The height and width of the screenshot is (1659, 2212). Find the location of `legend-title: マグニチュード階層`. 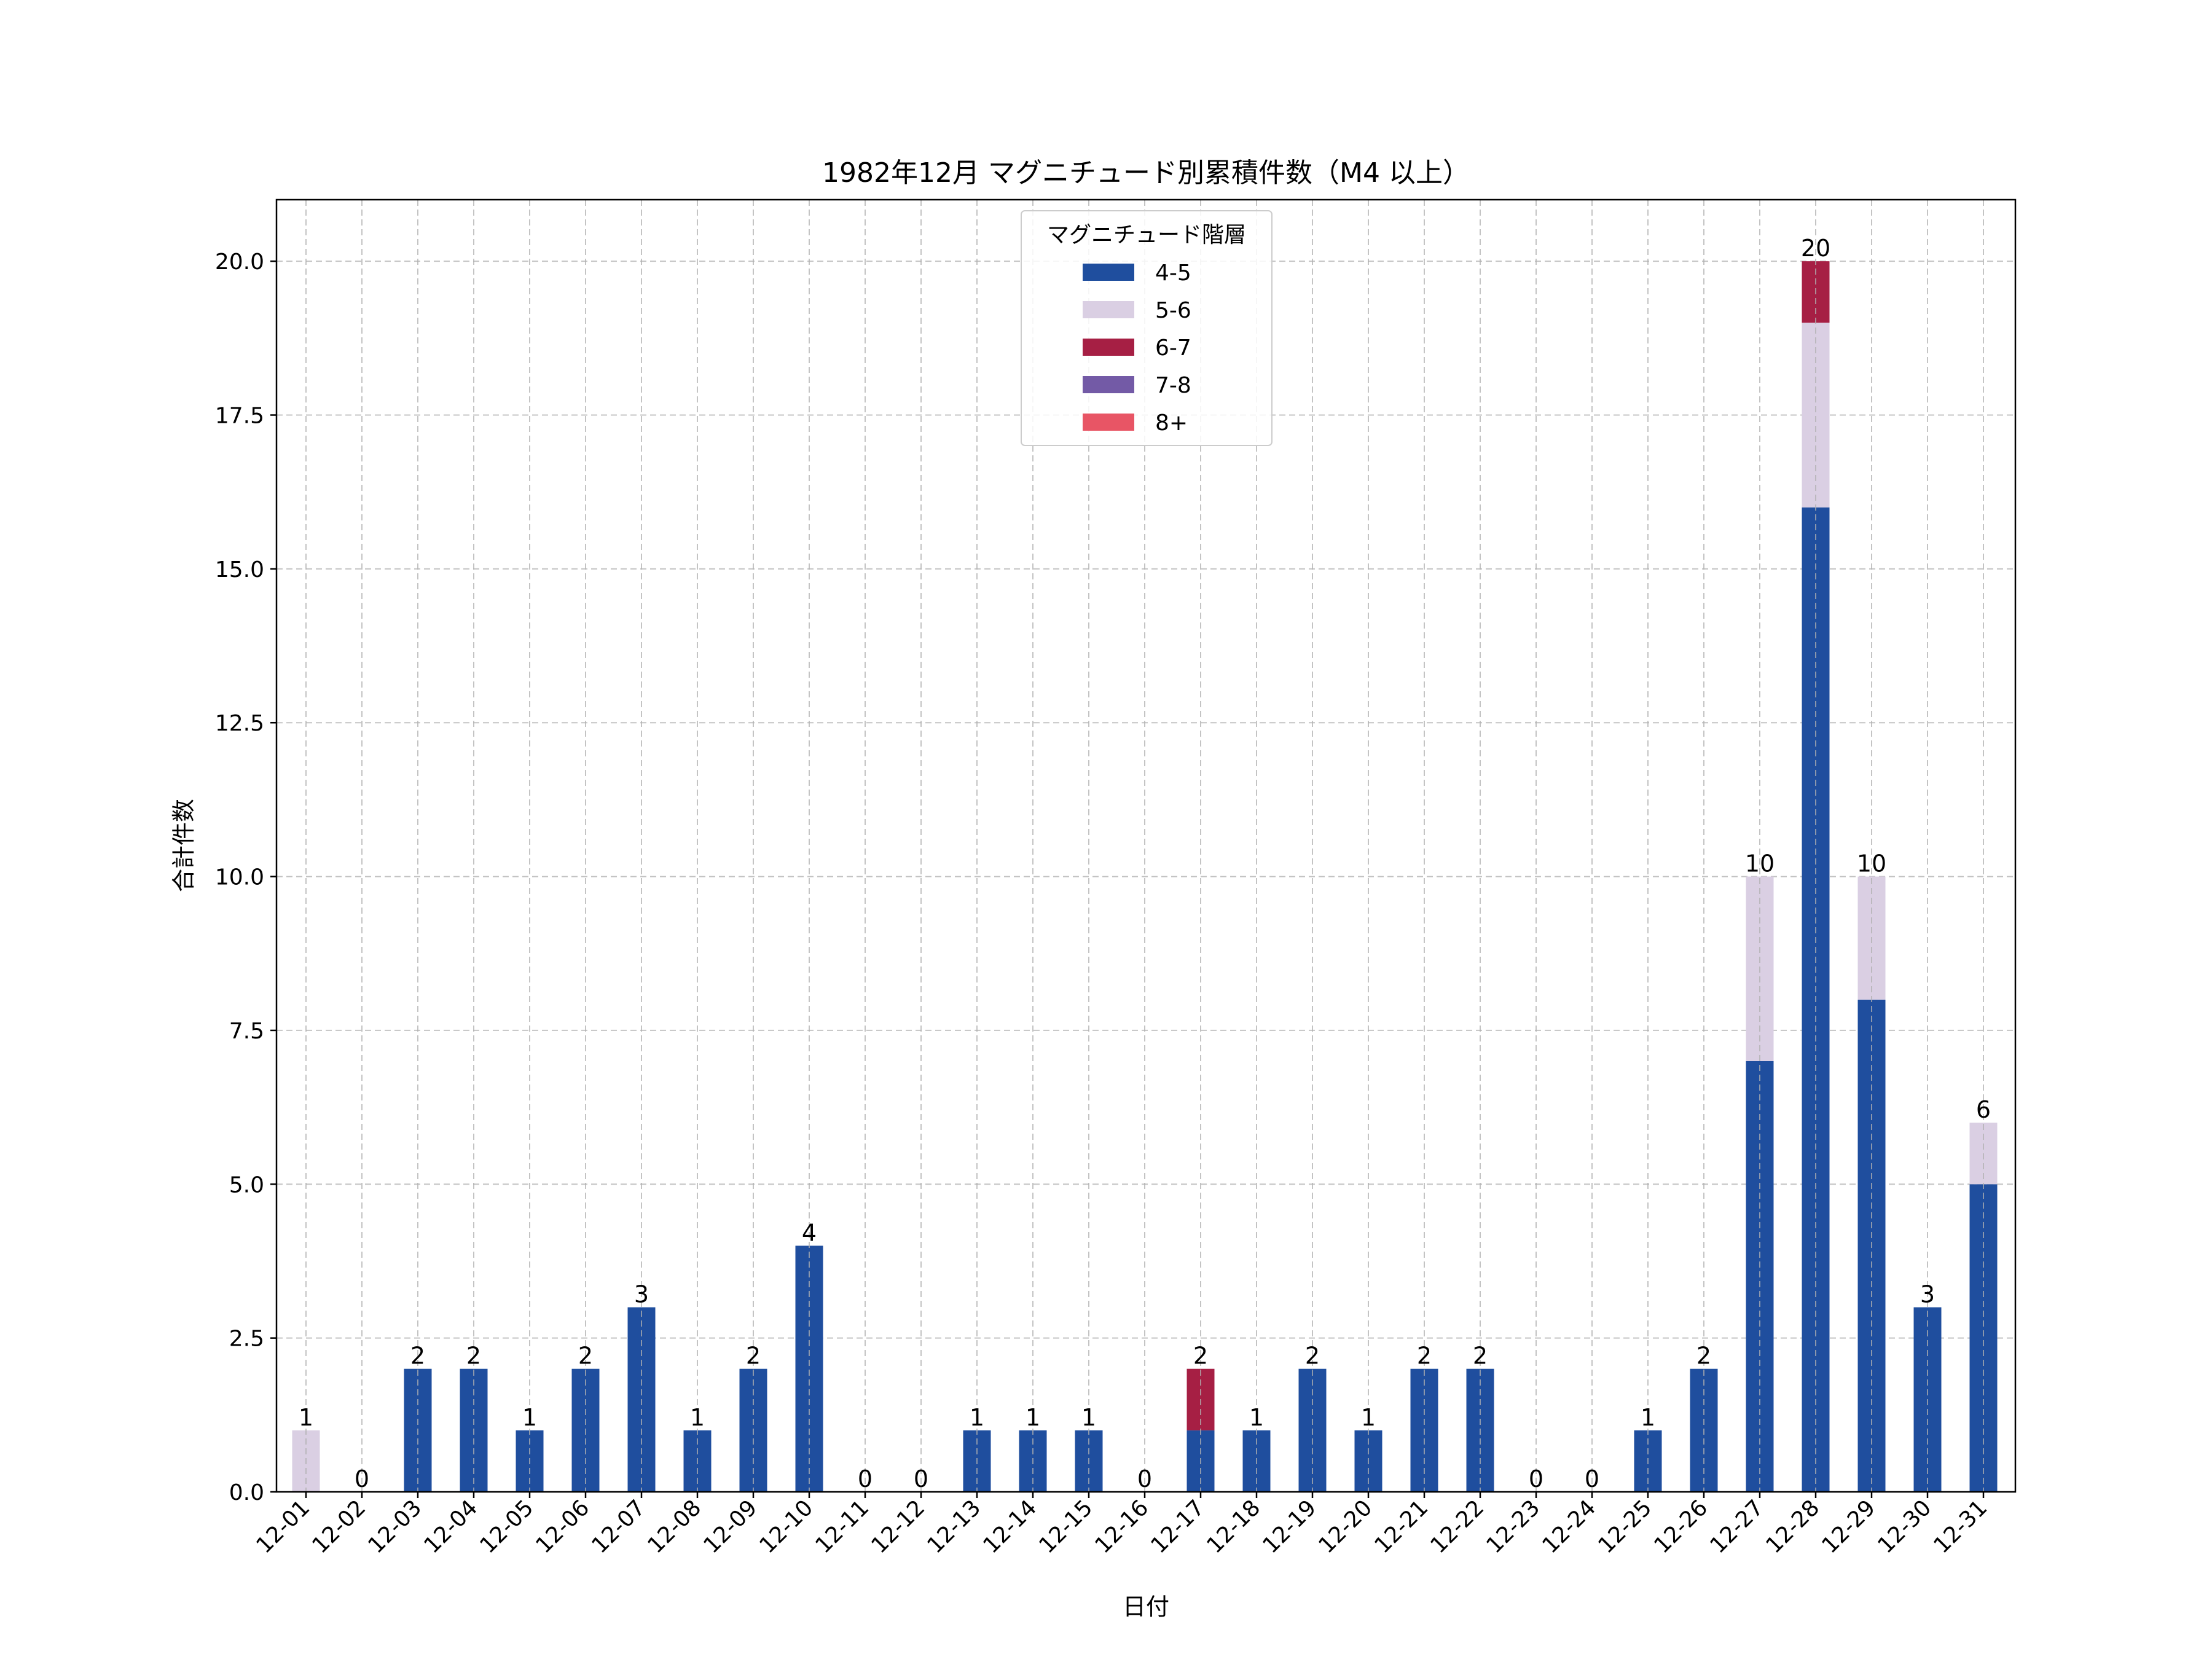

legend-title: マグニチュード階層 is located at coordinates (1146, 235).